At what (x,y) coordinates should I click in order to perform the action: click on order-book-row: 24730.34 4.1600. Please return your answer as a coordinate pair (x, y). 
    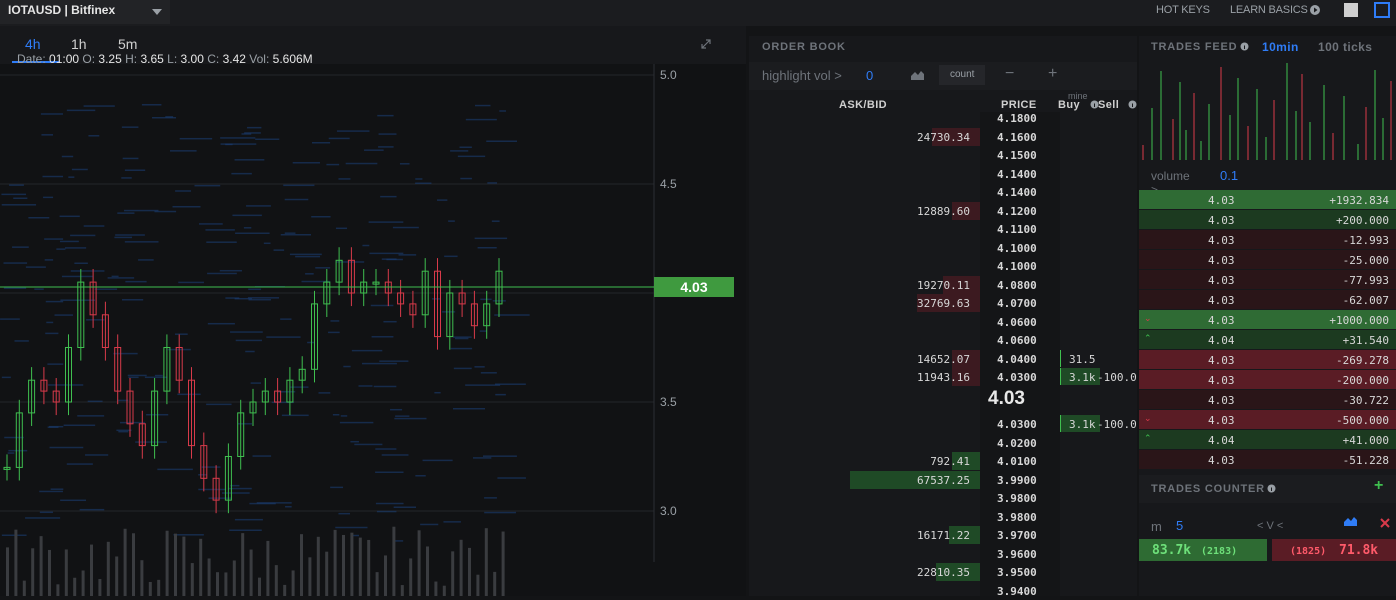
    Looking at the image, I should click on (943, 136).